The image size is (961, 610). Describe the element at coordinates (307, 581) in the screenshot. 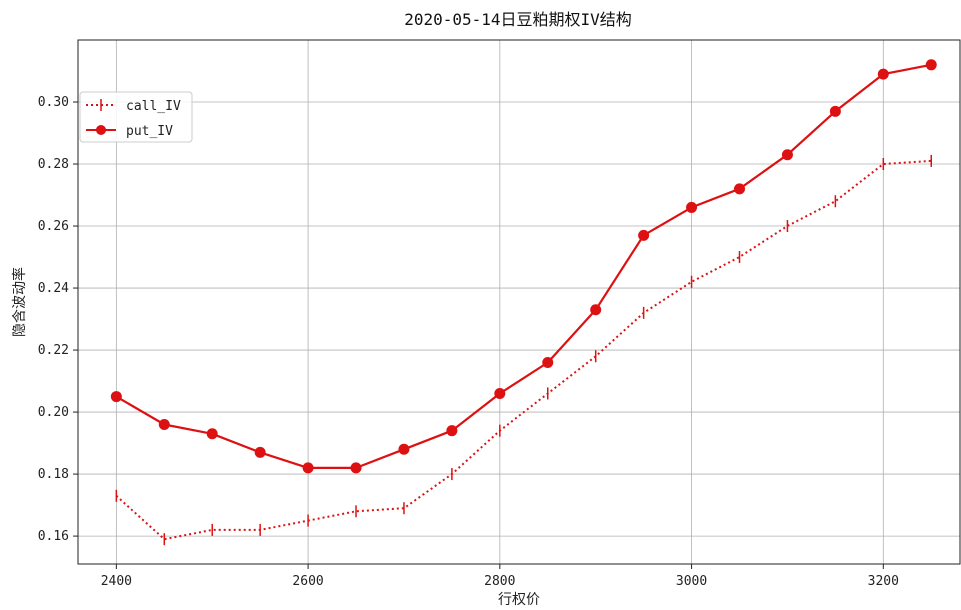

I see `x-tick-label: 2600` at that location.